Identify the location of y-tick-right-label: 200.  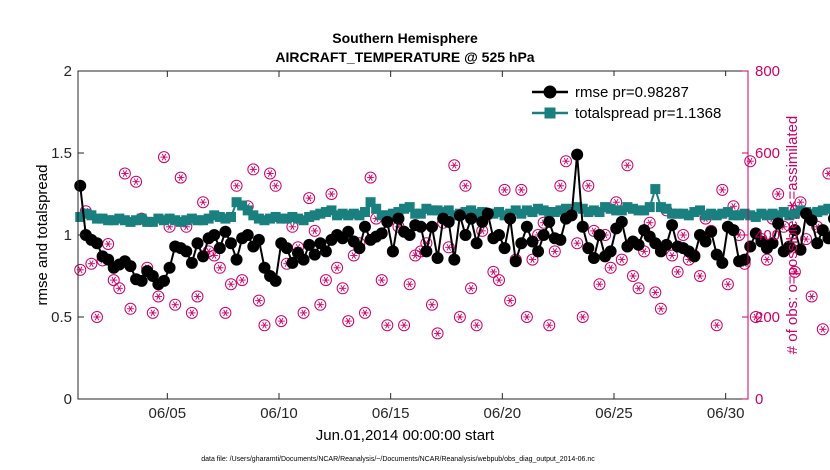
(767, 317).